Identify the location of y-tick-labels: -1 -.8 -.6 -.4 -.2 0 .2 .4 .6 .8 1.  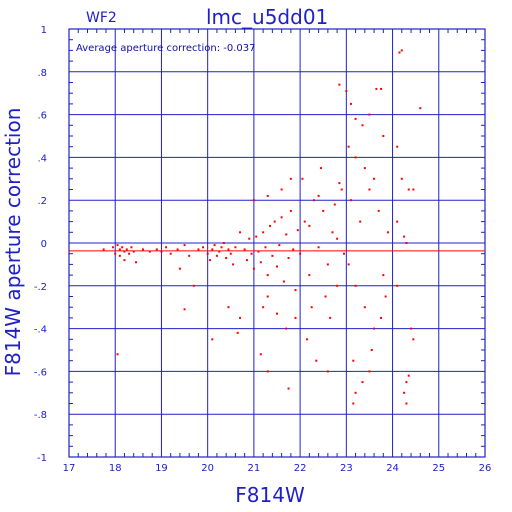
(40, 244).